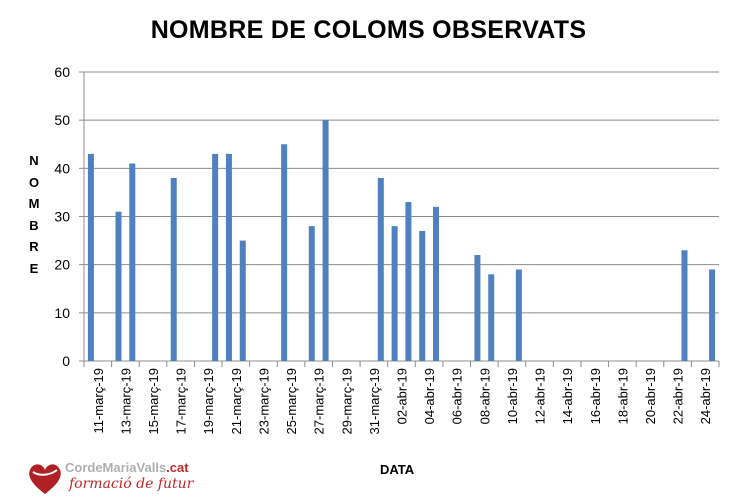 Image resolution: width=737 pixels, height=502 pixels. Describe the element at coordinates (484, 396) in the screenshot. I see `x-tick-label: 08-abr-19` at that location.